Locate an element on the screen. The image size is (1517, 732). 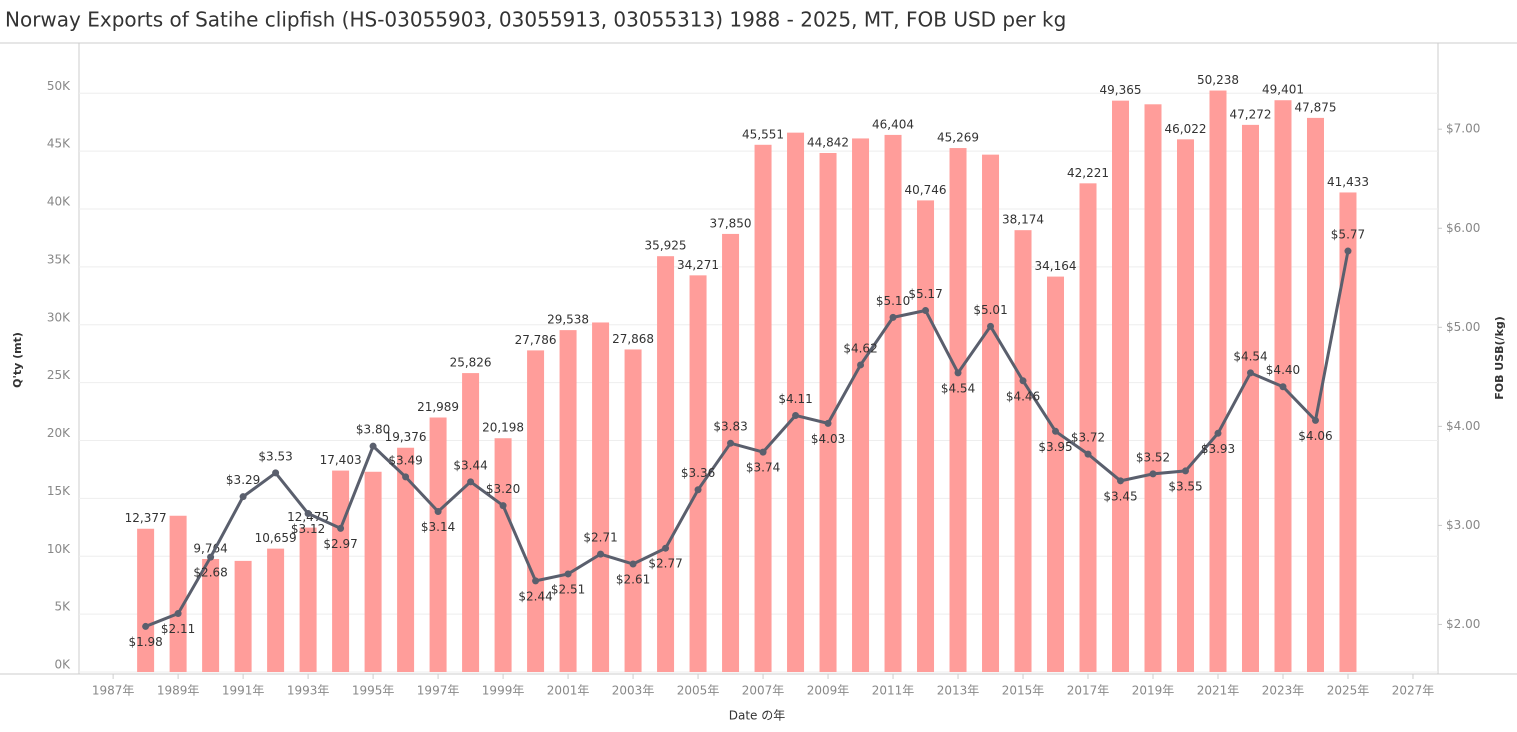
bar-value-label: 50,238 is located at coordinates (1218, 80).